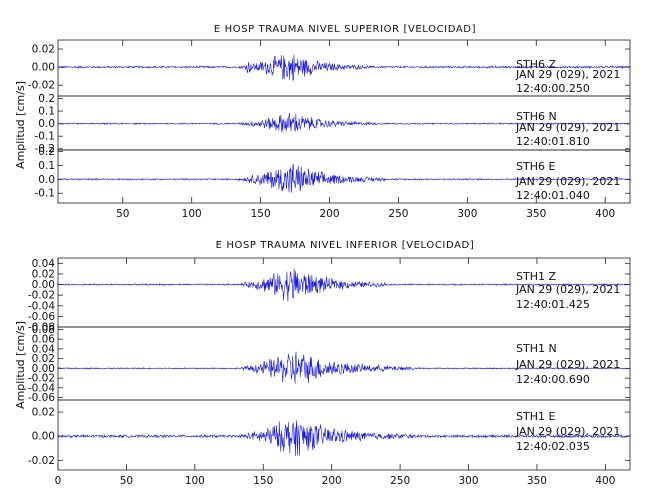  I want to click on y-tick-label: 0.08, so click(43, 330).